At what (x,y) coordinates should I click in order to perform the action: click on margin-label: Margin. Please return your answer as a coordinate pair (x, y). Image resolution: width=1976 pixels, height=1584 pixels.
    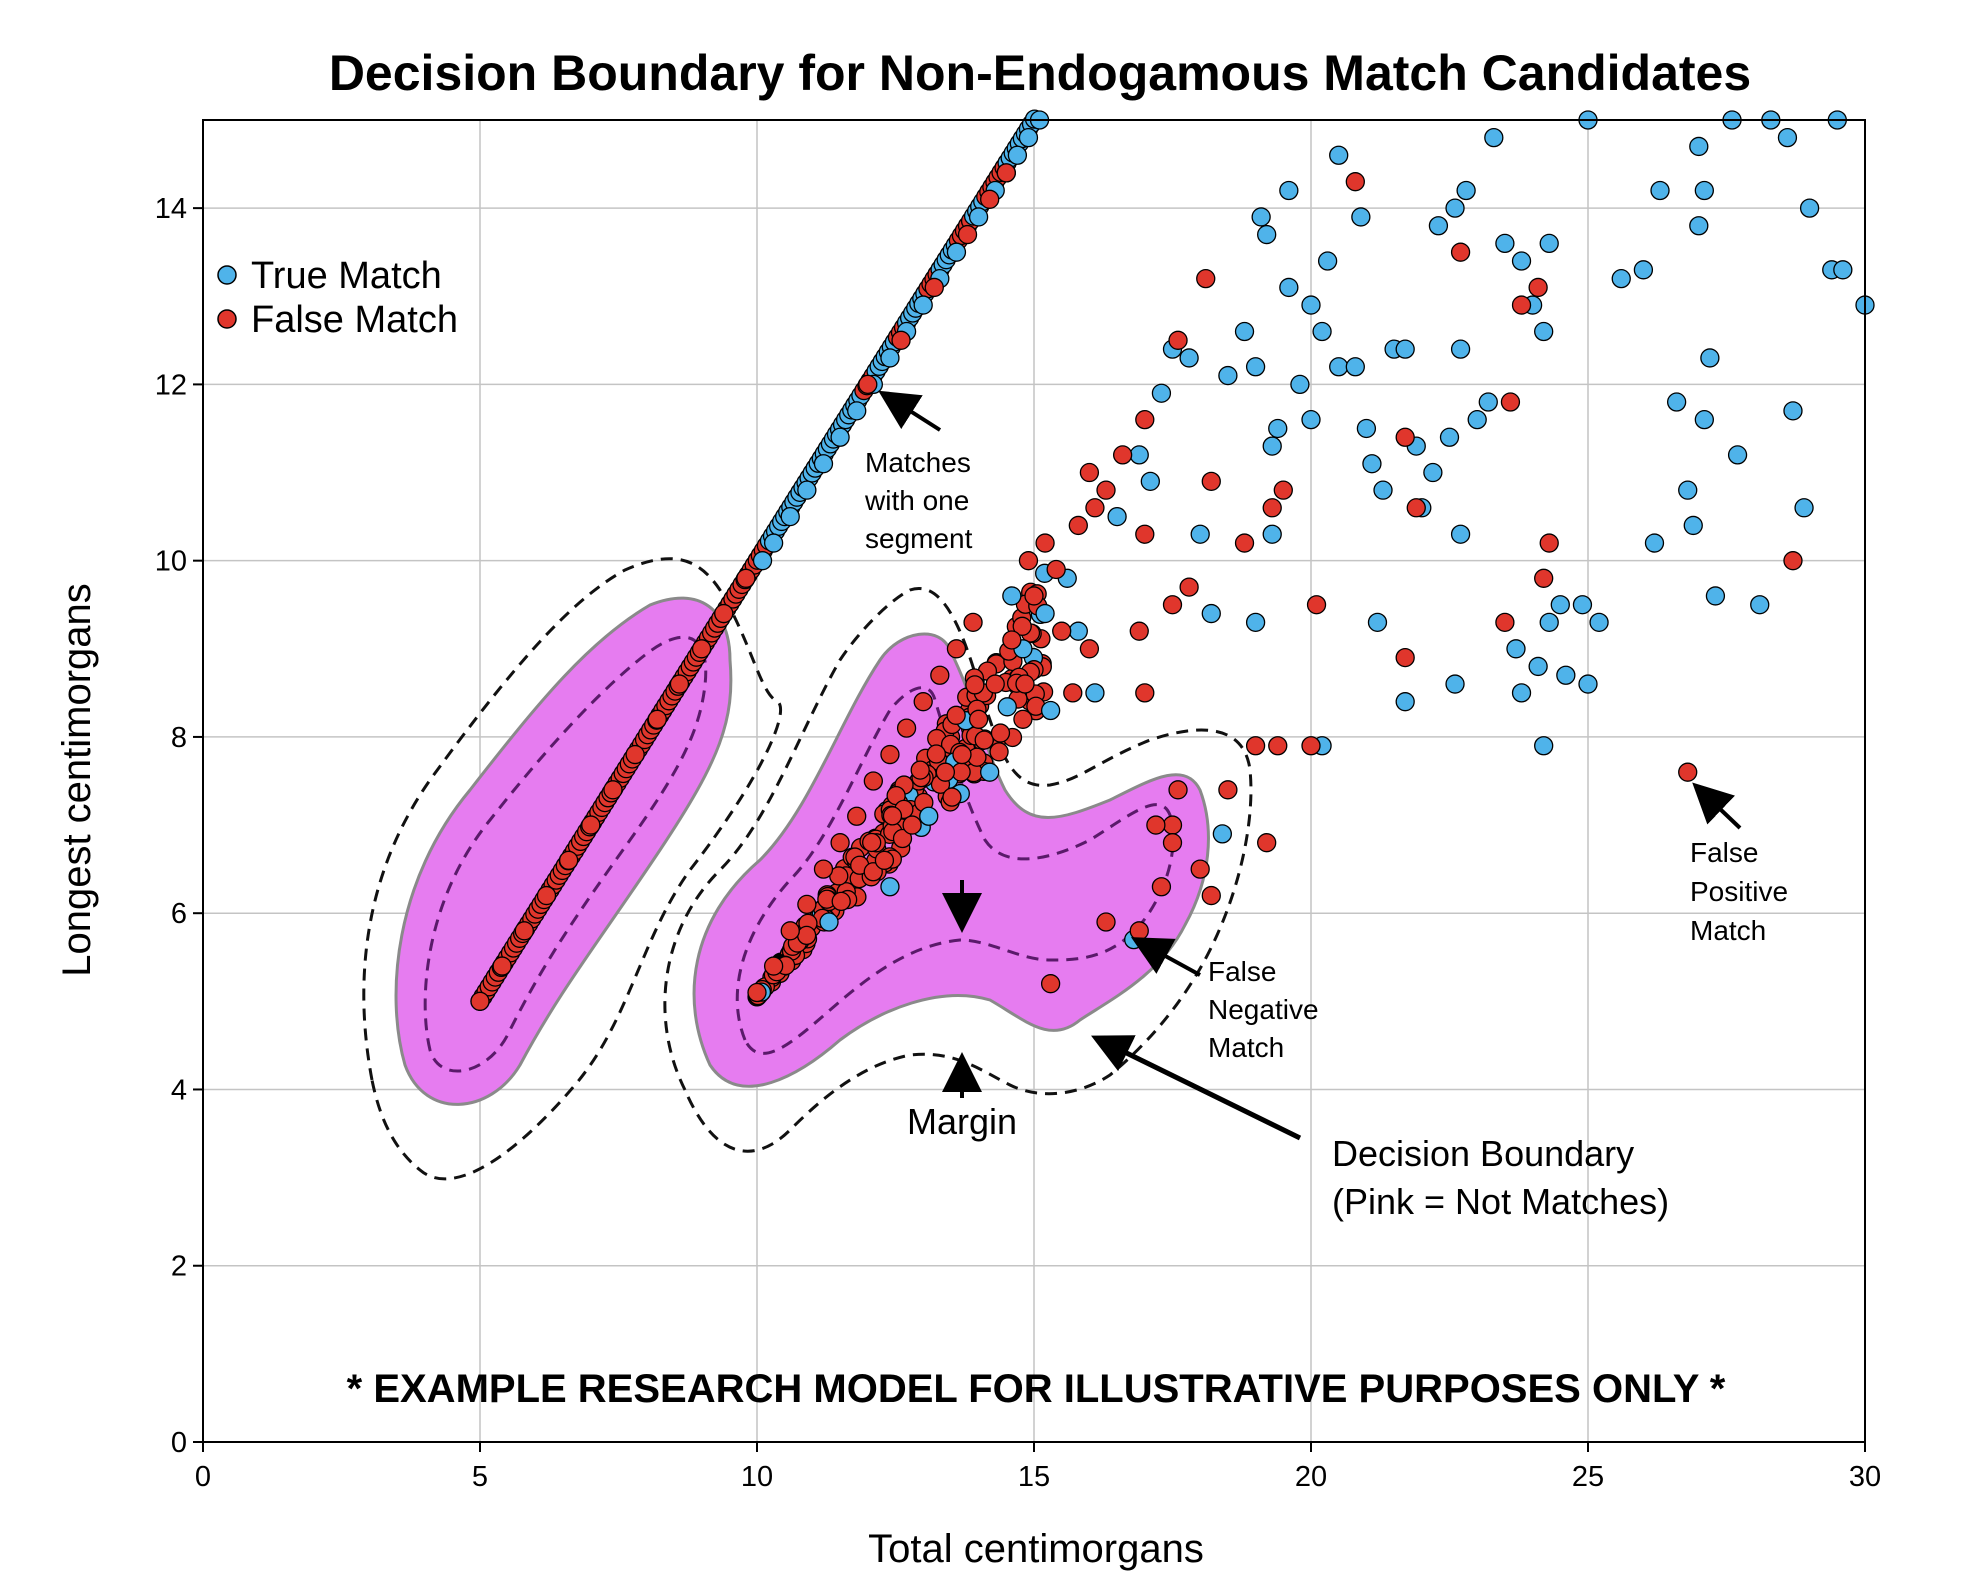
    Looking at the image, I should click on (962, 1121).